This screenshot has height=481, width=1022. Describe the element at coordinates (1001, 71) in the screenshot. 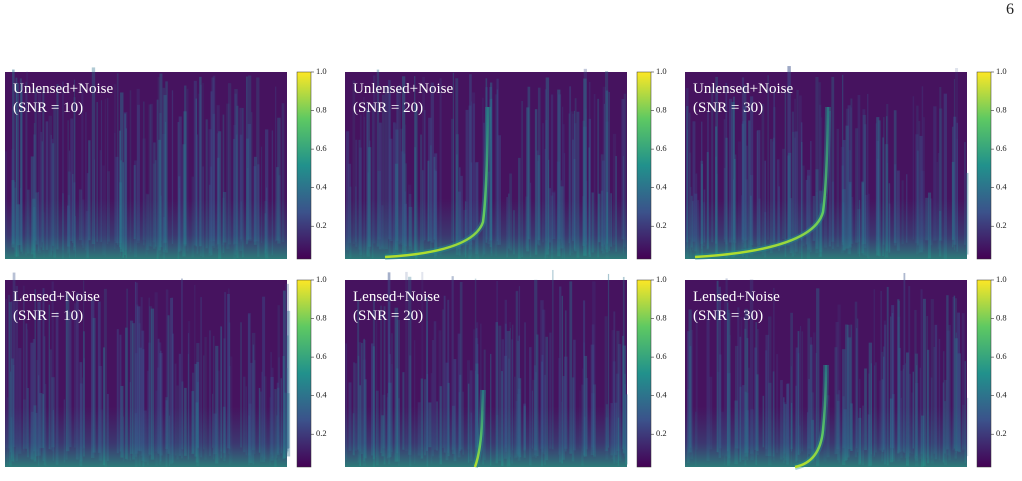

I see `colorbar-tick-label: 1.0` at that location.